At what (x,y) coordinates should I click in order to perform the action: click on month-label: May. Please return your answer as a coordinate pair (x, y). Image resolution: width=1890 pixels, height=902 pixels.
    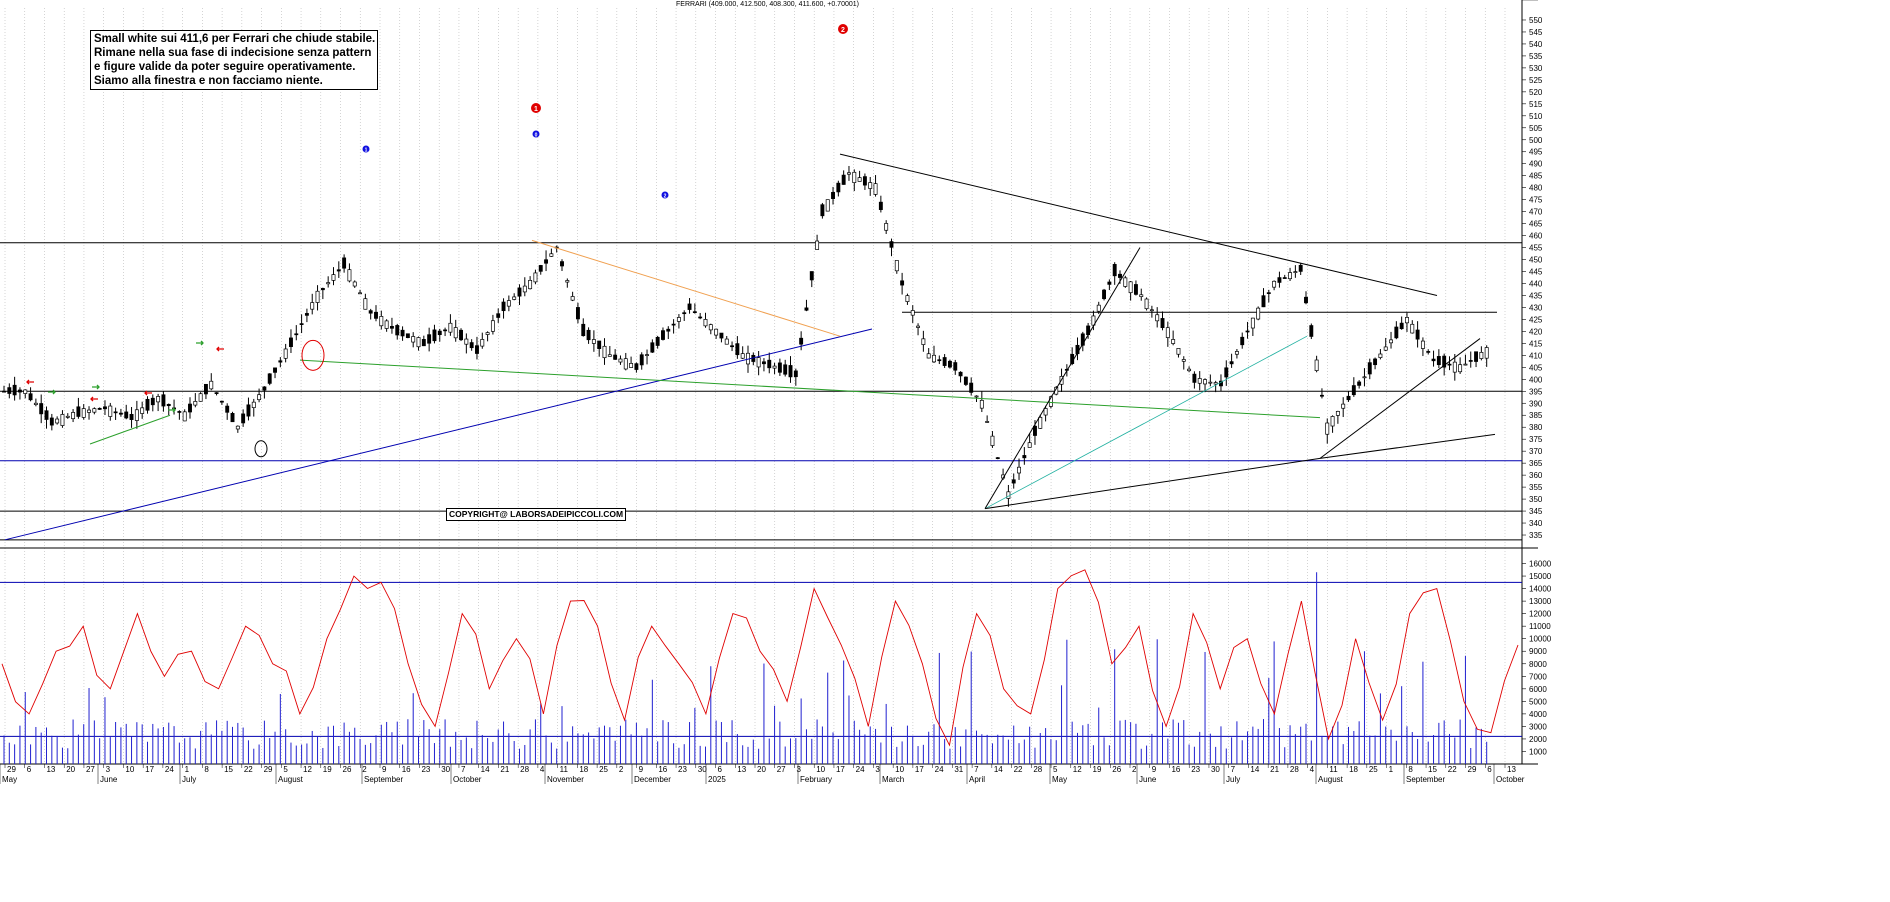
    Looking at the image, I should click on (9, 779).